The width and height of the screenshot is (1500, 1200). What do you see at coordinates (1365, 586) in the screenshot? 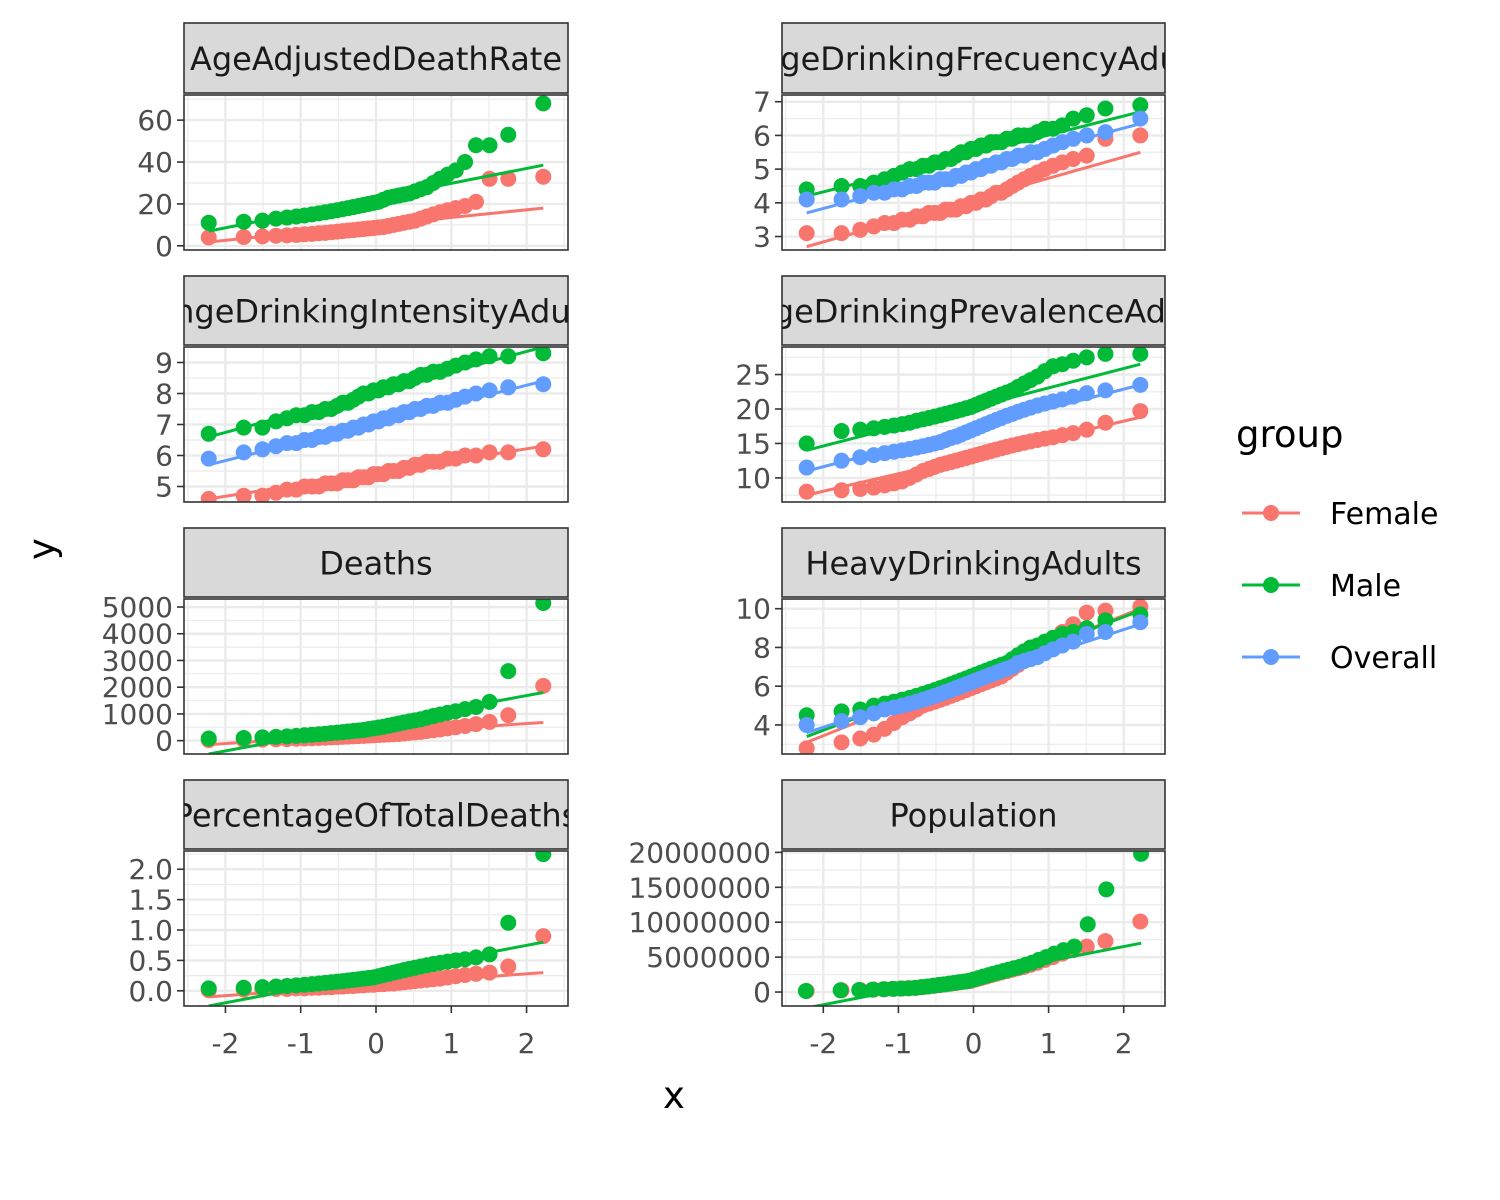
I see `legend-label: Male` at bounding box center [1365, 586].